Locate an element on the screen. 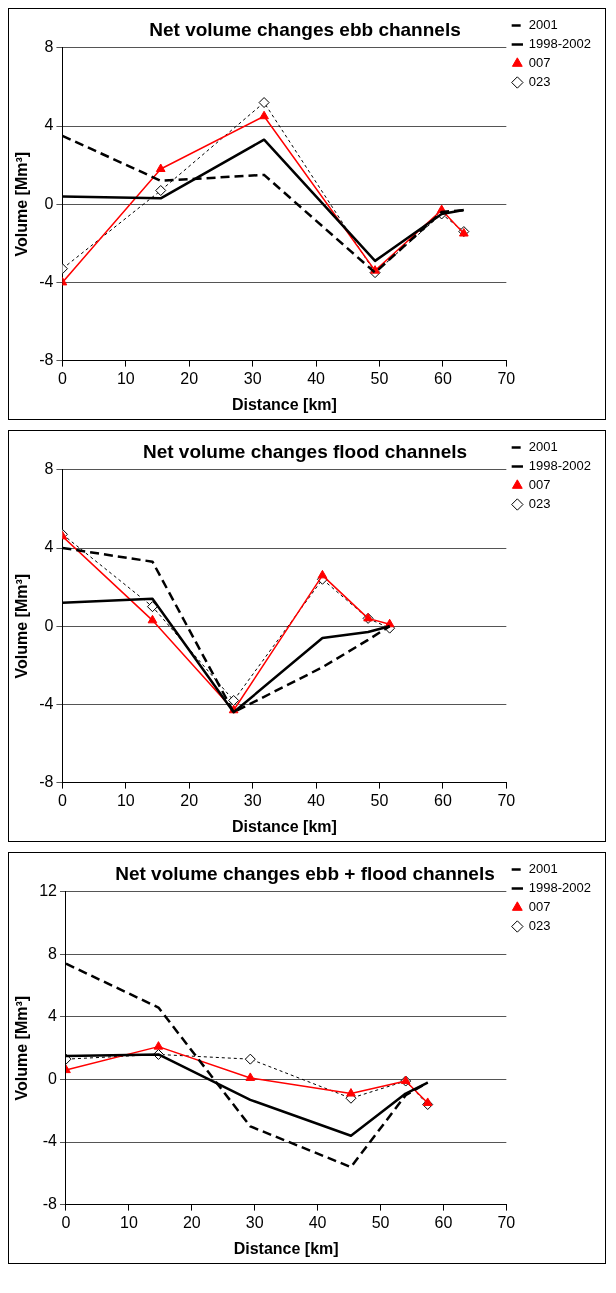 This screenshot has width=616, height=1293. chart-title: Net volume changes flood channels is located at coordinates (305, 451).